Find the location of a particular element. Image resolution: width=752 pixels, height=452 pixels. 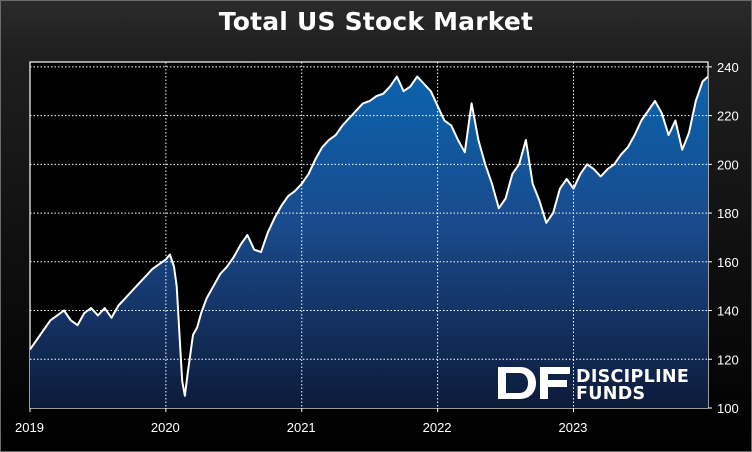

x-tick-label: 2019 is located at coordinates (29, 427).